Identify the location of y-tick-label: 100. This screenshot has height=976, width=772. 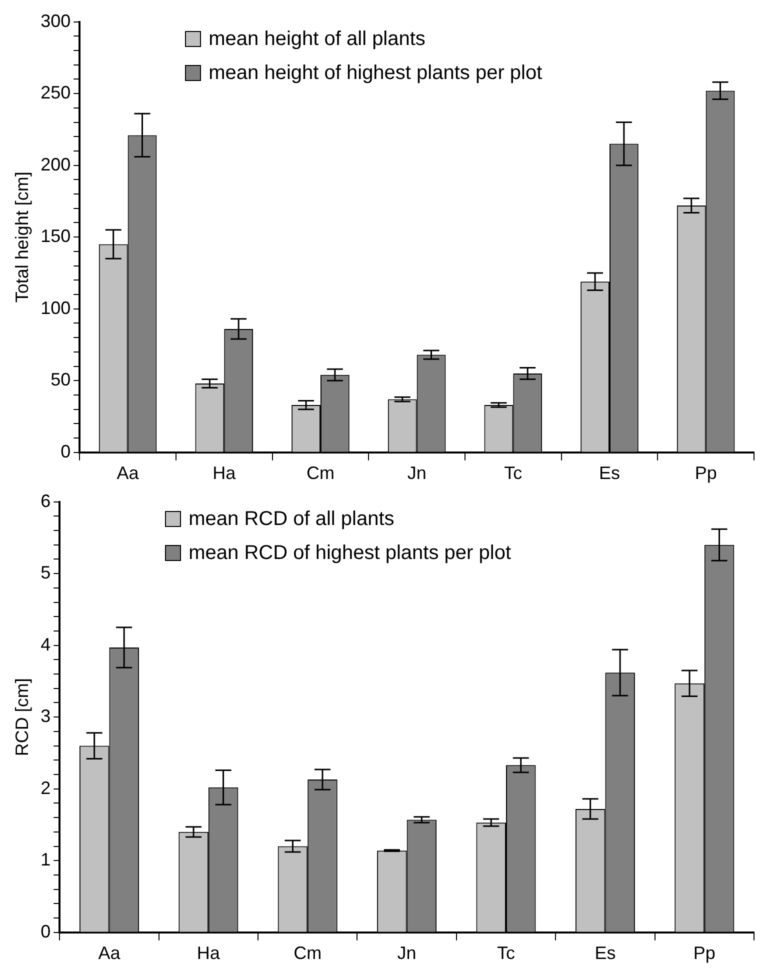
(55, 308).